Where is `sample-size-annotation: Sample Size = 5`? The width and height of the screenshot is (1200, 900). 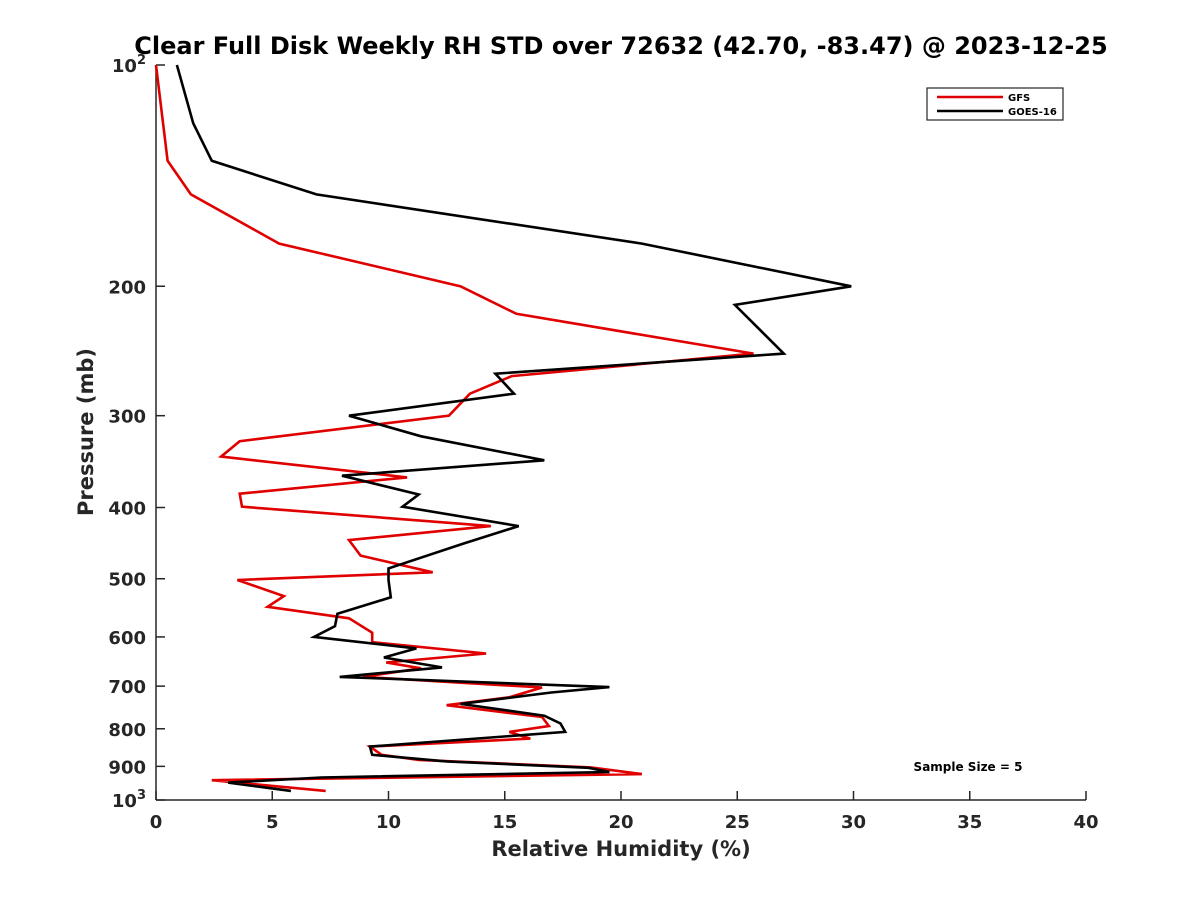
sample-size-annotation: Sample Size = 5 is located at coordinates (968, 767).